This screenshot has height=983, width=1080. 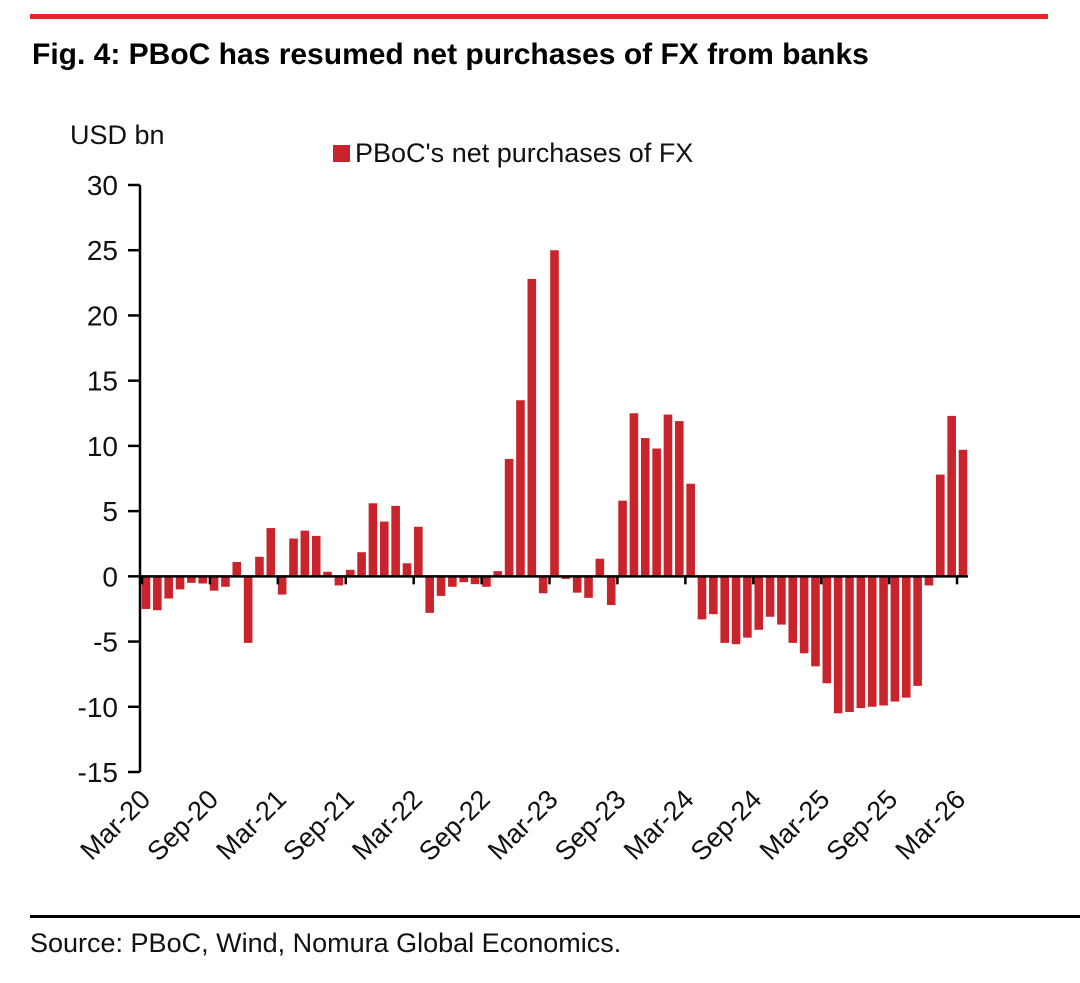 I want to click on y-axis-unit-label: USD bn, so click(x=117, y=135).